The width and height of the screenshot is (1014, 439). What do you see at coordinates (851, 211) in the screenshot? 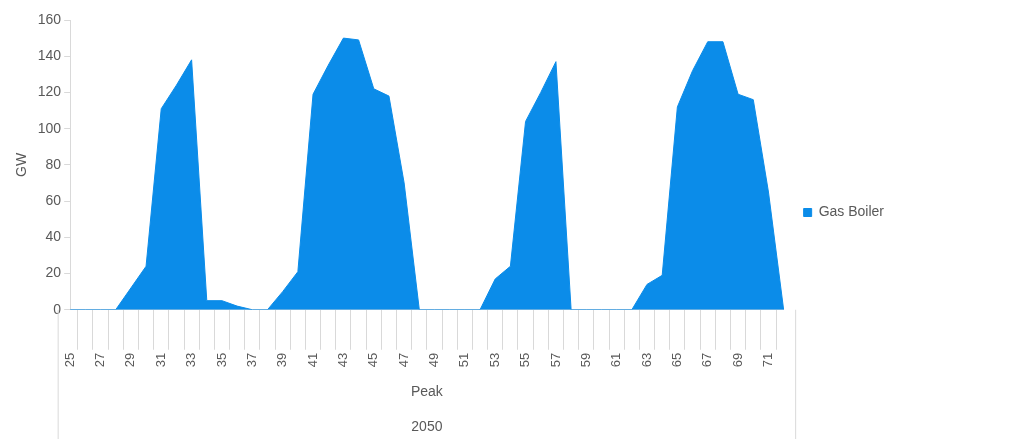
I see `legend-label: Gas Boiler` at bounding box center [851, 211].